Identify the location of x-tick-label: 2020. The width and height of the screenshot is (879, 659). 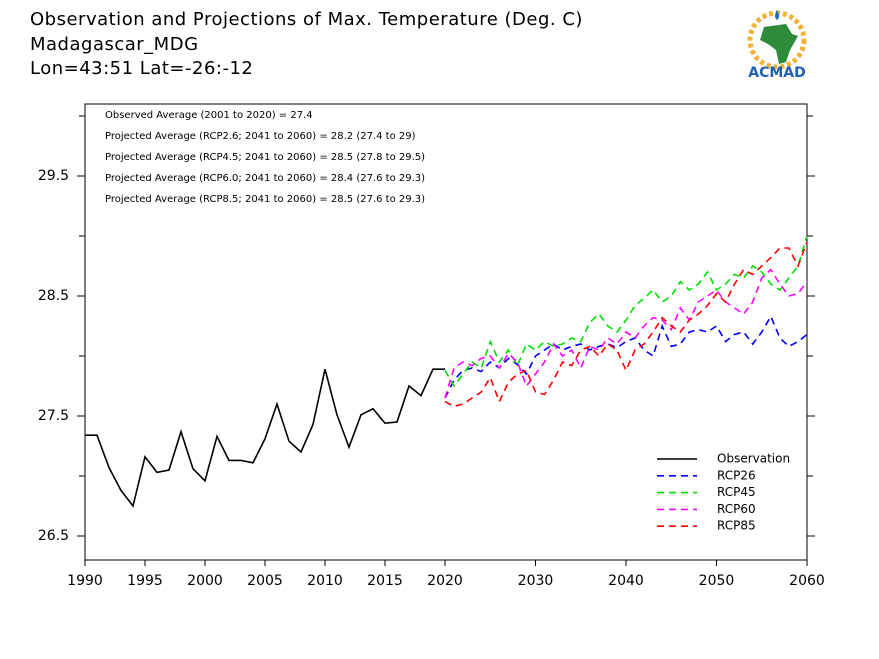
(445, 581).